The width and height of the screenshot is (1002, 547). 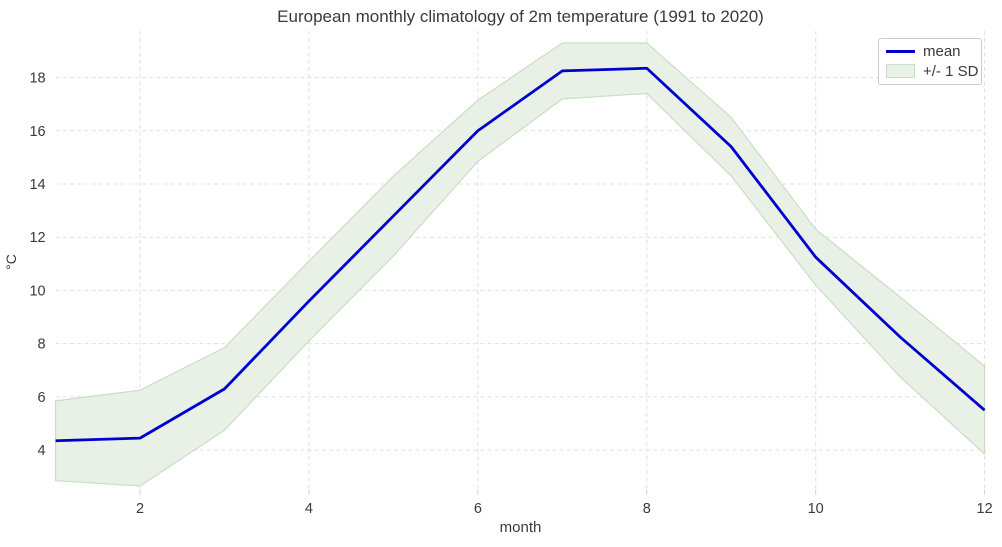 I want to click on x-tick-label: 10, so click(x=816, y=509).